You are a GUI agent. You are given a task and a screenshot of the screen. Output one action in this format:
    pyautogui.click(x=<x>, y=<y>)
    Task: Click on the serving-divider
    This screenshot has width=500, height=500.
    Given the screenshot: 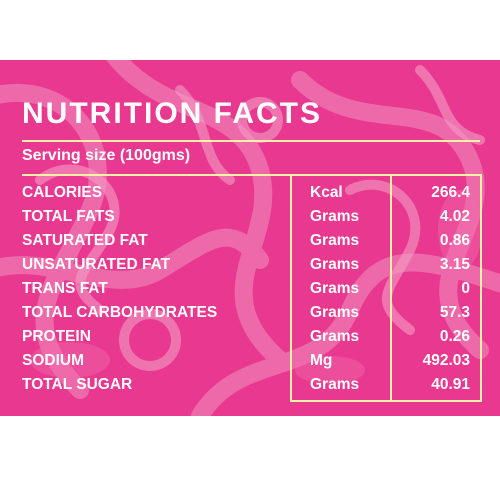 What is the action you would take?
    pyautogui.click(x=251, y=175)
    